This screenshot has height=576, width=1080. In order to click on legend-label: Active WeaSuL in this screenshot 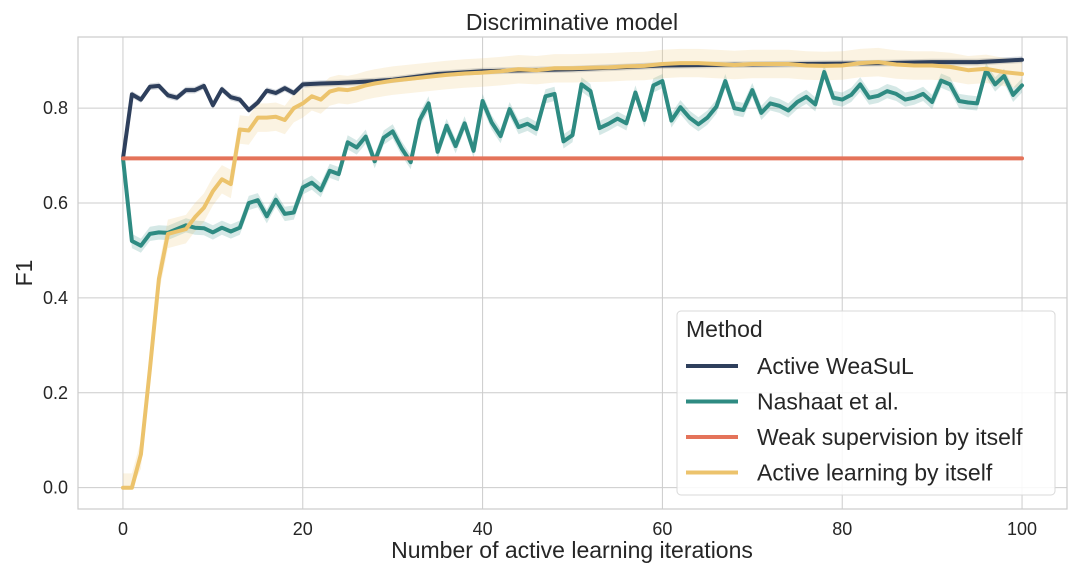, I will do `click(835, 366)`.